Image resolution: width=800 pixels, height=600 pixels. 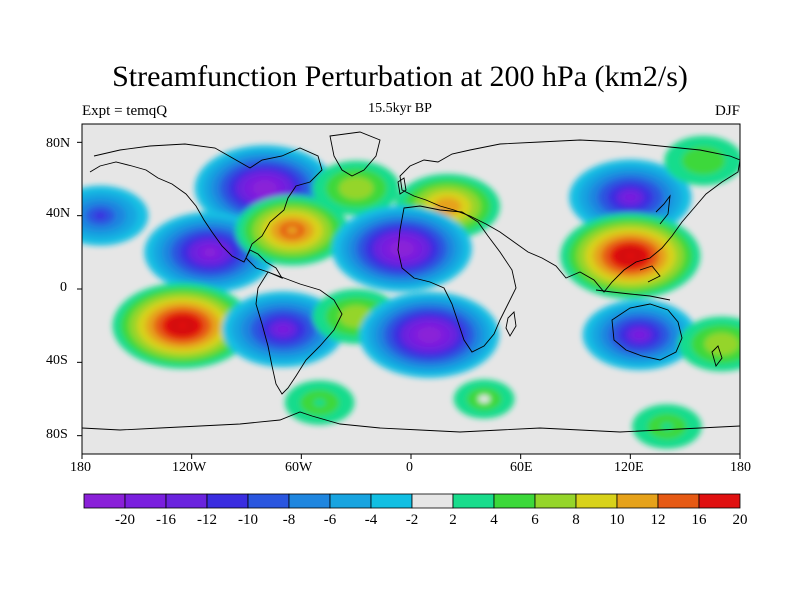 What do you see at coordinates (727, 111) in the screenshot?
I see `season-label: DJF` at bounding box center [727, 111].